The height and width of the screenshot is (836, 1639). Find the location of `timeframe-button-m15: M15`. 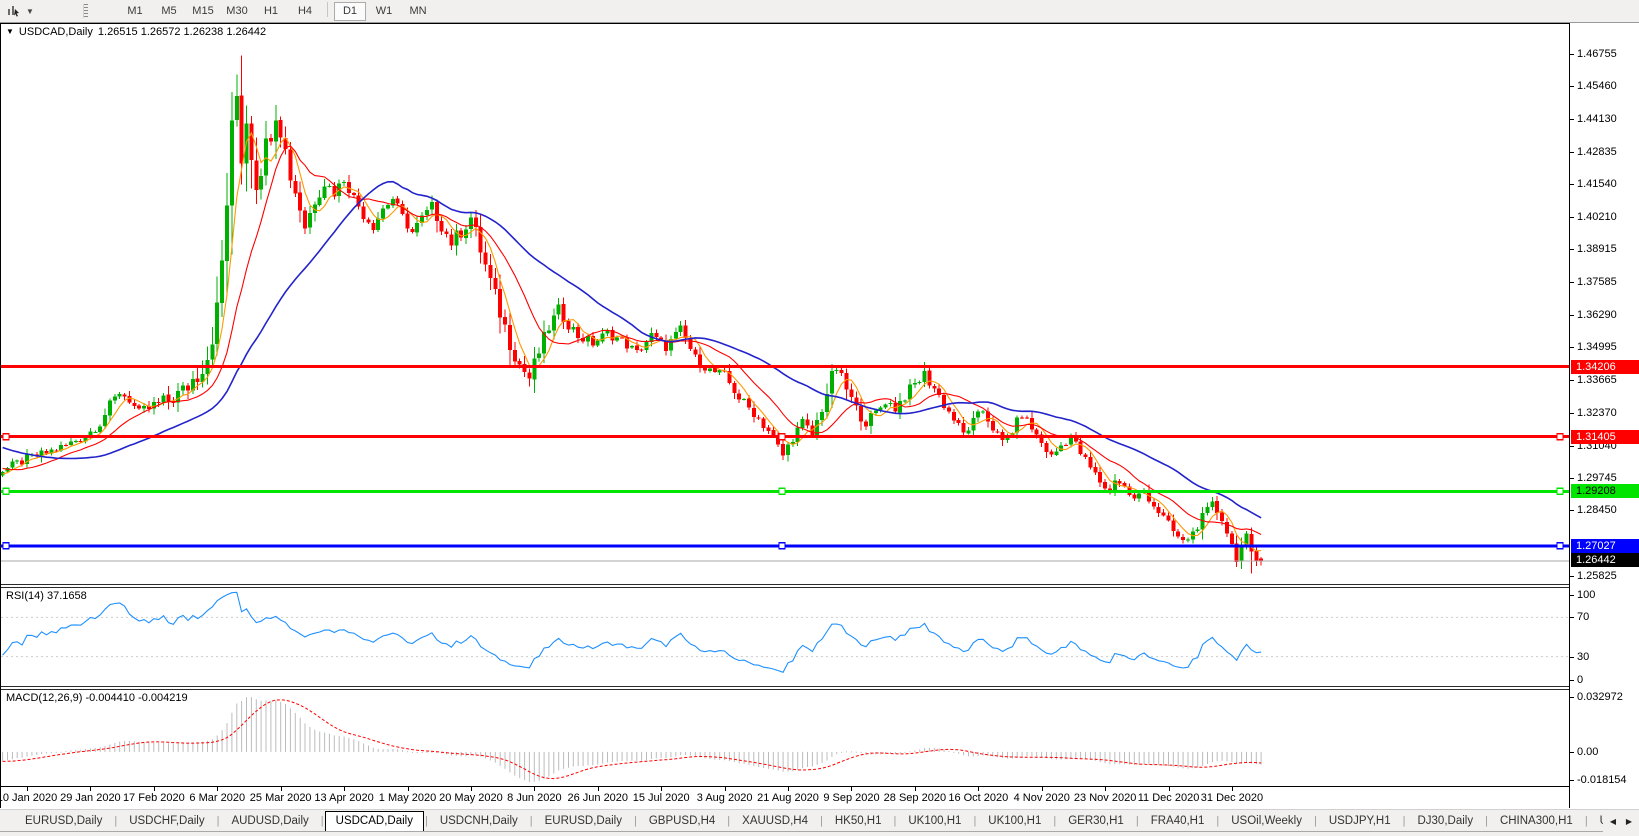

timeframe-button-m15: M15 is located at coordinates (203, 10).